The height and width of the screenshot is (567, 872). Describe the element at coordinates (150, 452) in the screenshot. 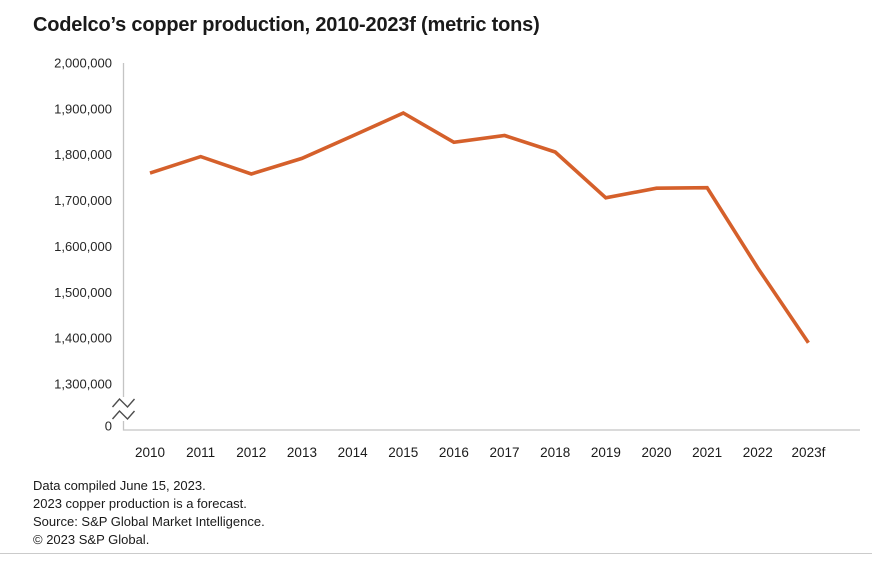

I see `x-axis-tick-label: 2010` at that location.